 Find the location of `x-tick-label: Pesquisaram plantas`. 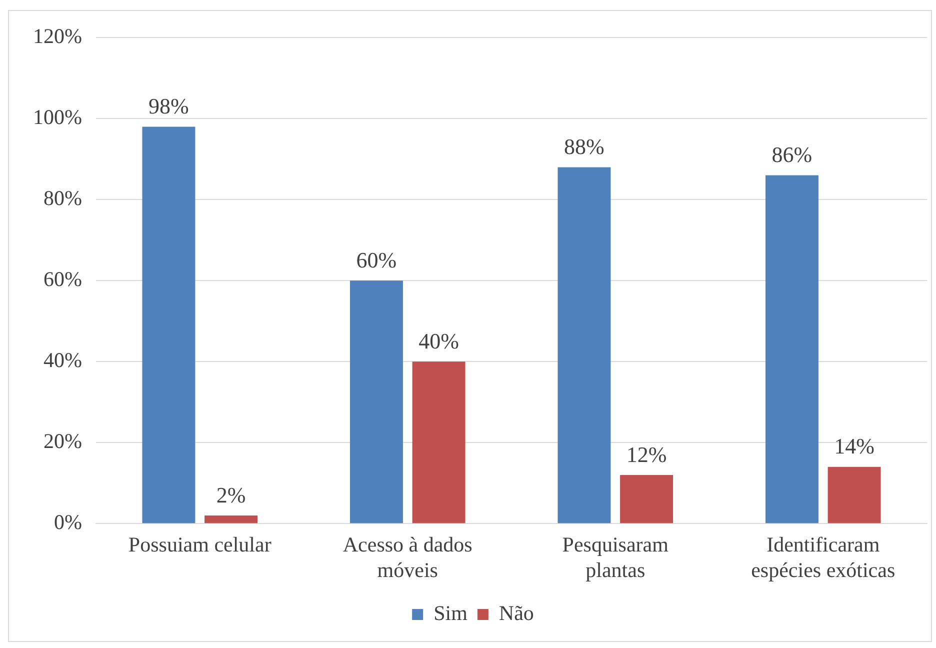

x-tick-label: Pesquisaram plantas is located at coordinates (615, 557).